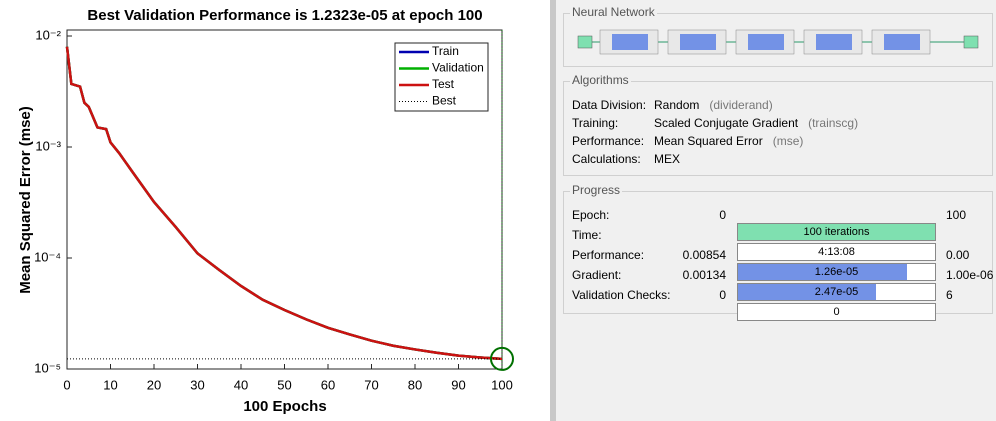 Image resolution: width=996 pixels, height=421 pixels. I want to click on algorithm-value: Random, so click(677, 105).